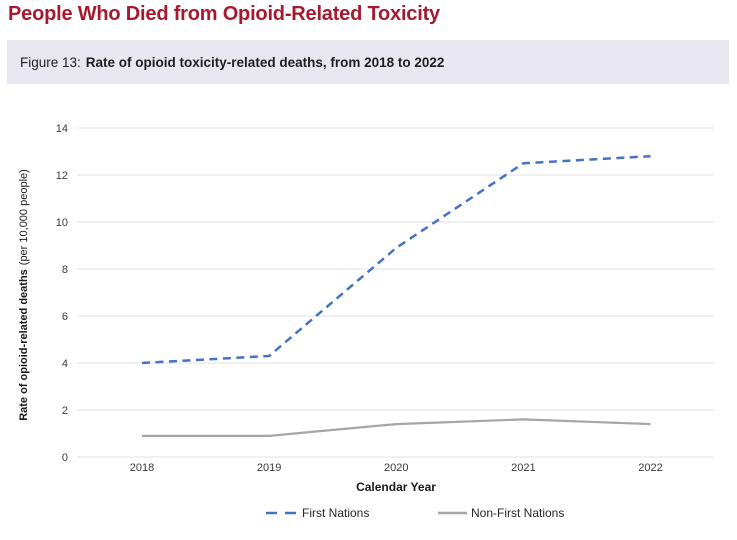 The width and height of the screenshot is (737, 540). I want to click on x-tick-label: 2019, so click(269, 468).